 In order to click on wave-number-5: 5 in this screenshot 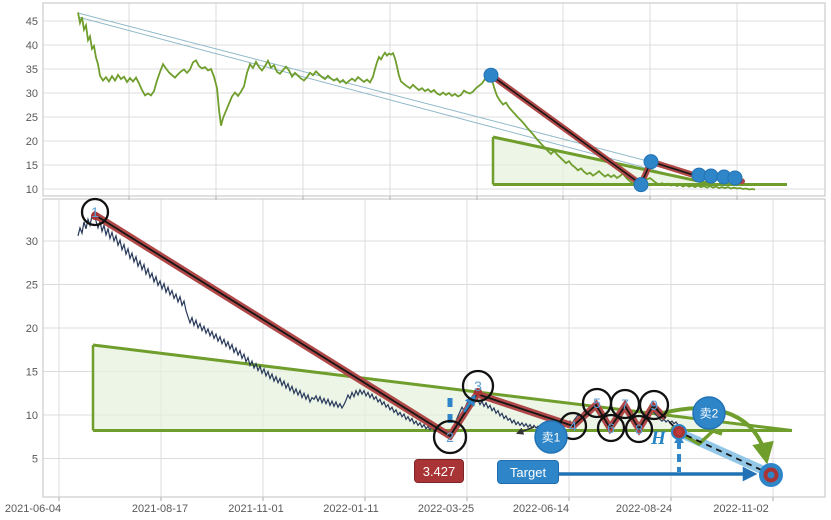, I will do `click(597, 403)`.